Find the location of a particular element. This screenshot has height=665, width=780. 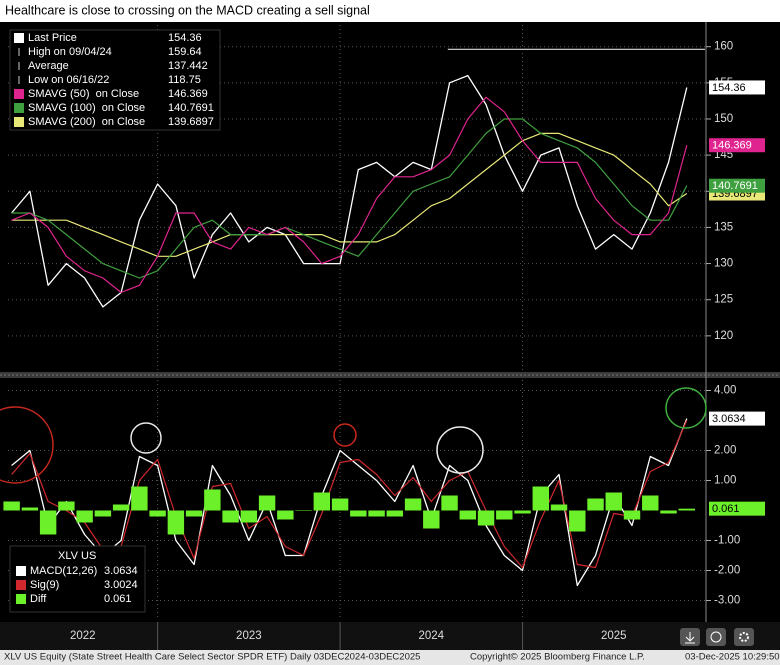

y-tick-label: 150 is located at coordinates (723, 119).